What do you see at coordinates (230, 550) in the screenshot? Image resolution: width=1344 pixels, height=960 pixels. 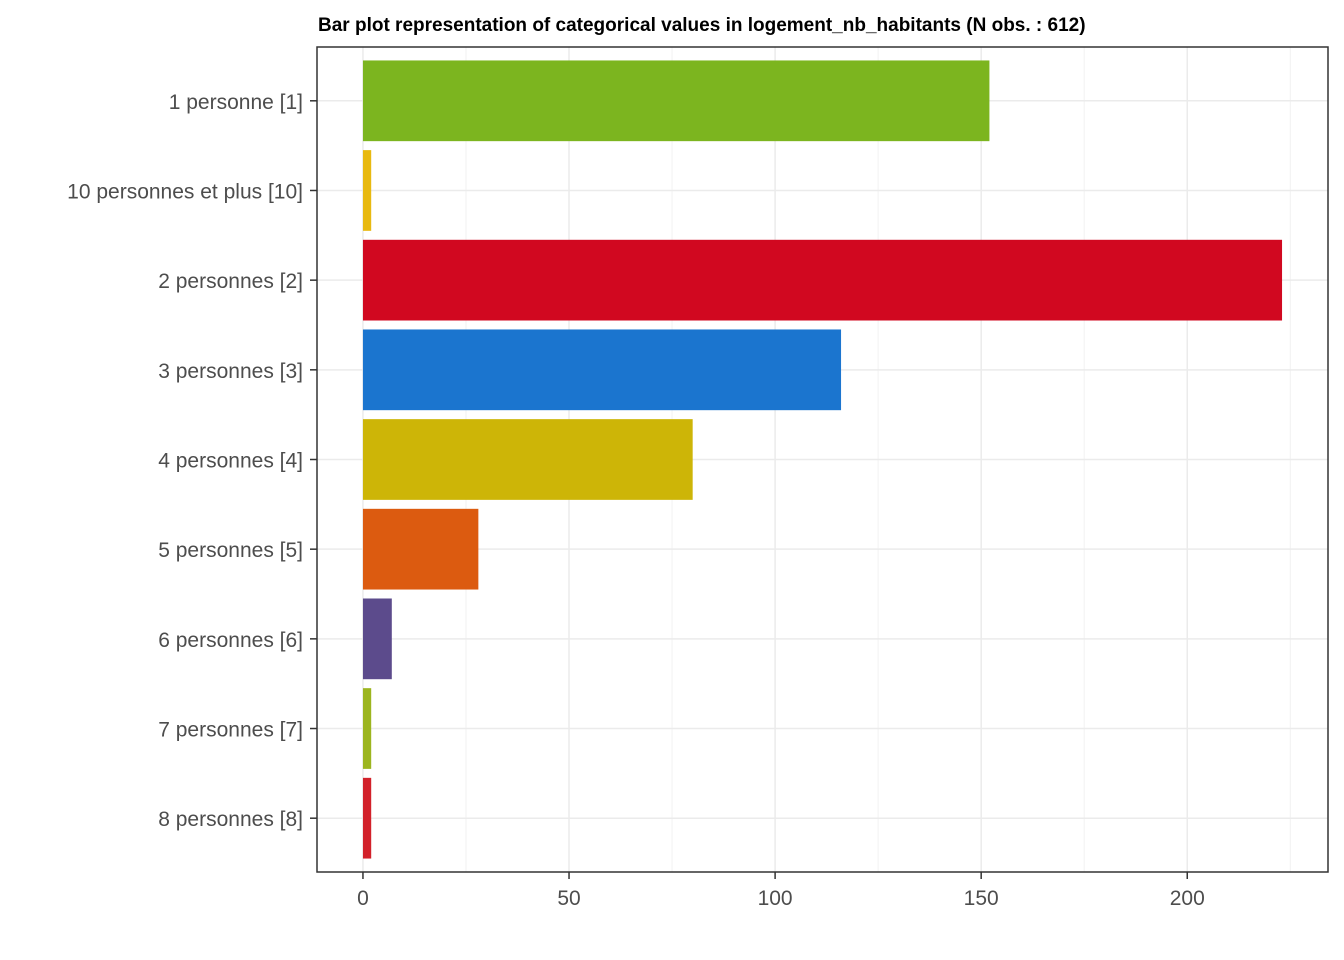 I see `y-tick-label: 5 personnes [5]` at bounding box center [230, 550].